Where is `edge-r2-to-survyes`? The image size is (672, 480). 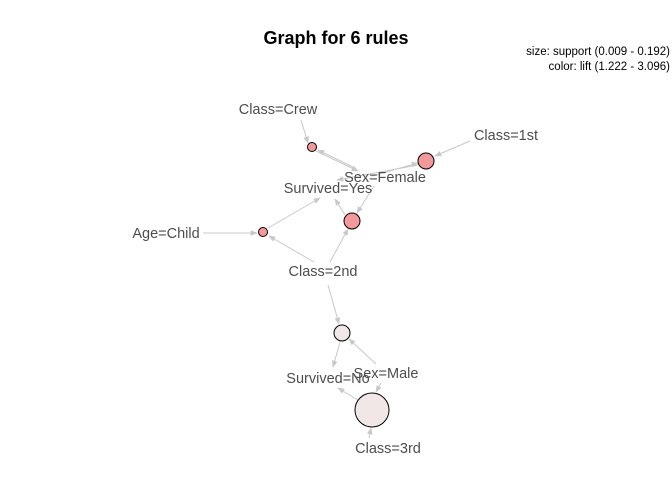 edge-r2-to-survyes is located at coordinates (377, 173).